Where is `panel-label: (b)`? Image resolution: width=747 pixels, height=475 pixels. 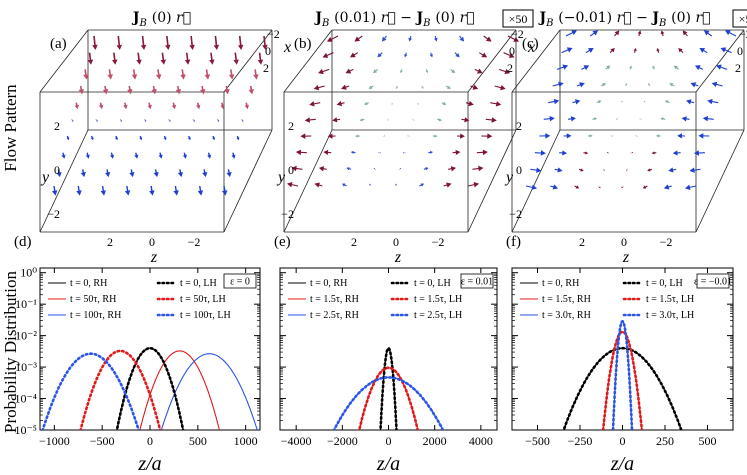 panel-label: (b) is located at coordinates (303, 44).